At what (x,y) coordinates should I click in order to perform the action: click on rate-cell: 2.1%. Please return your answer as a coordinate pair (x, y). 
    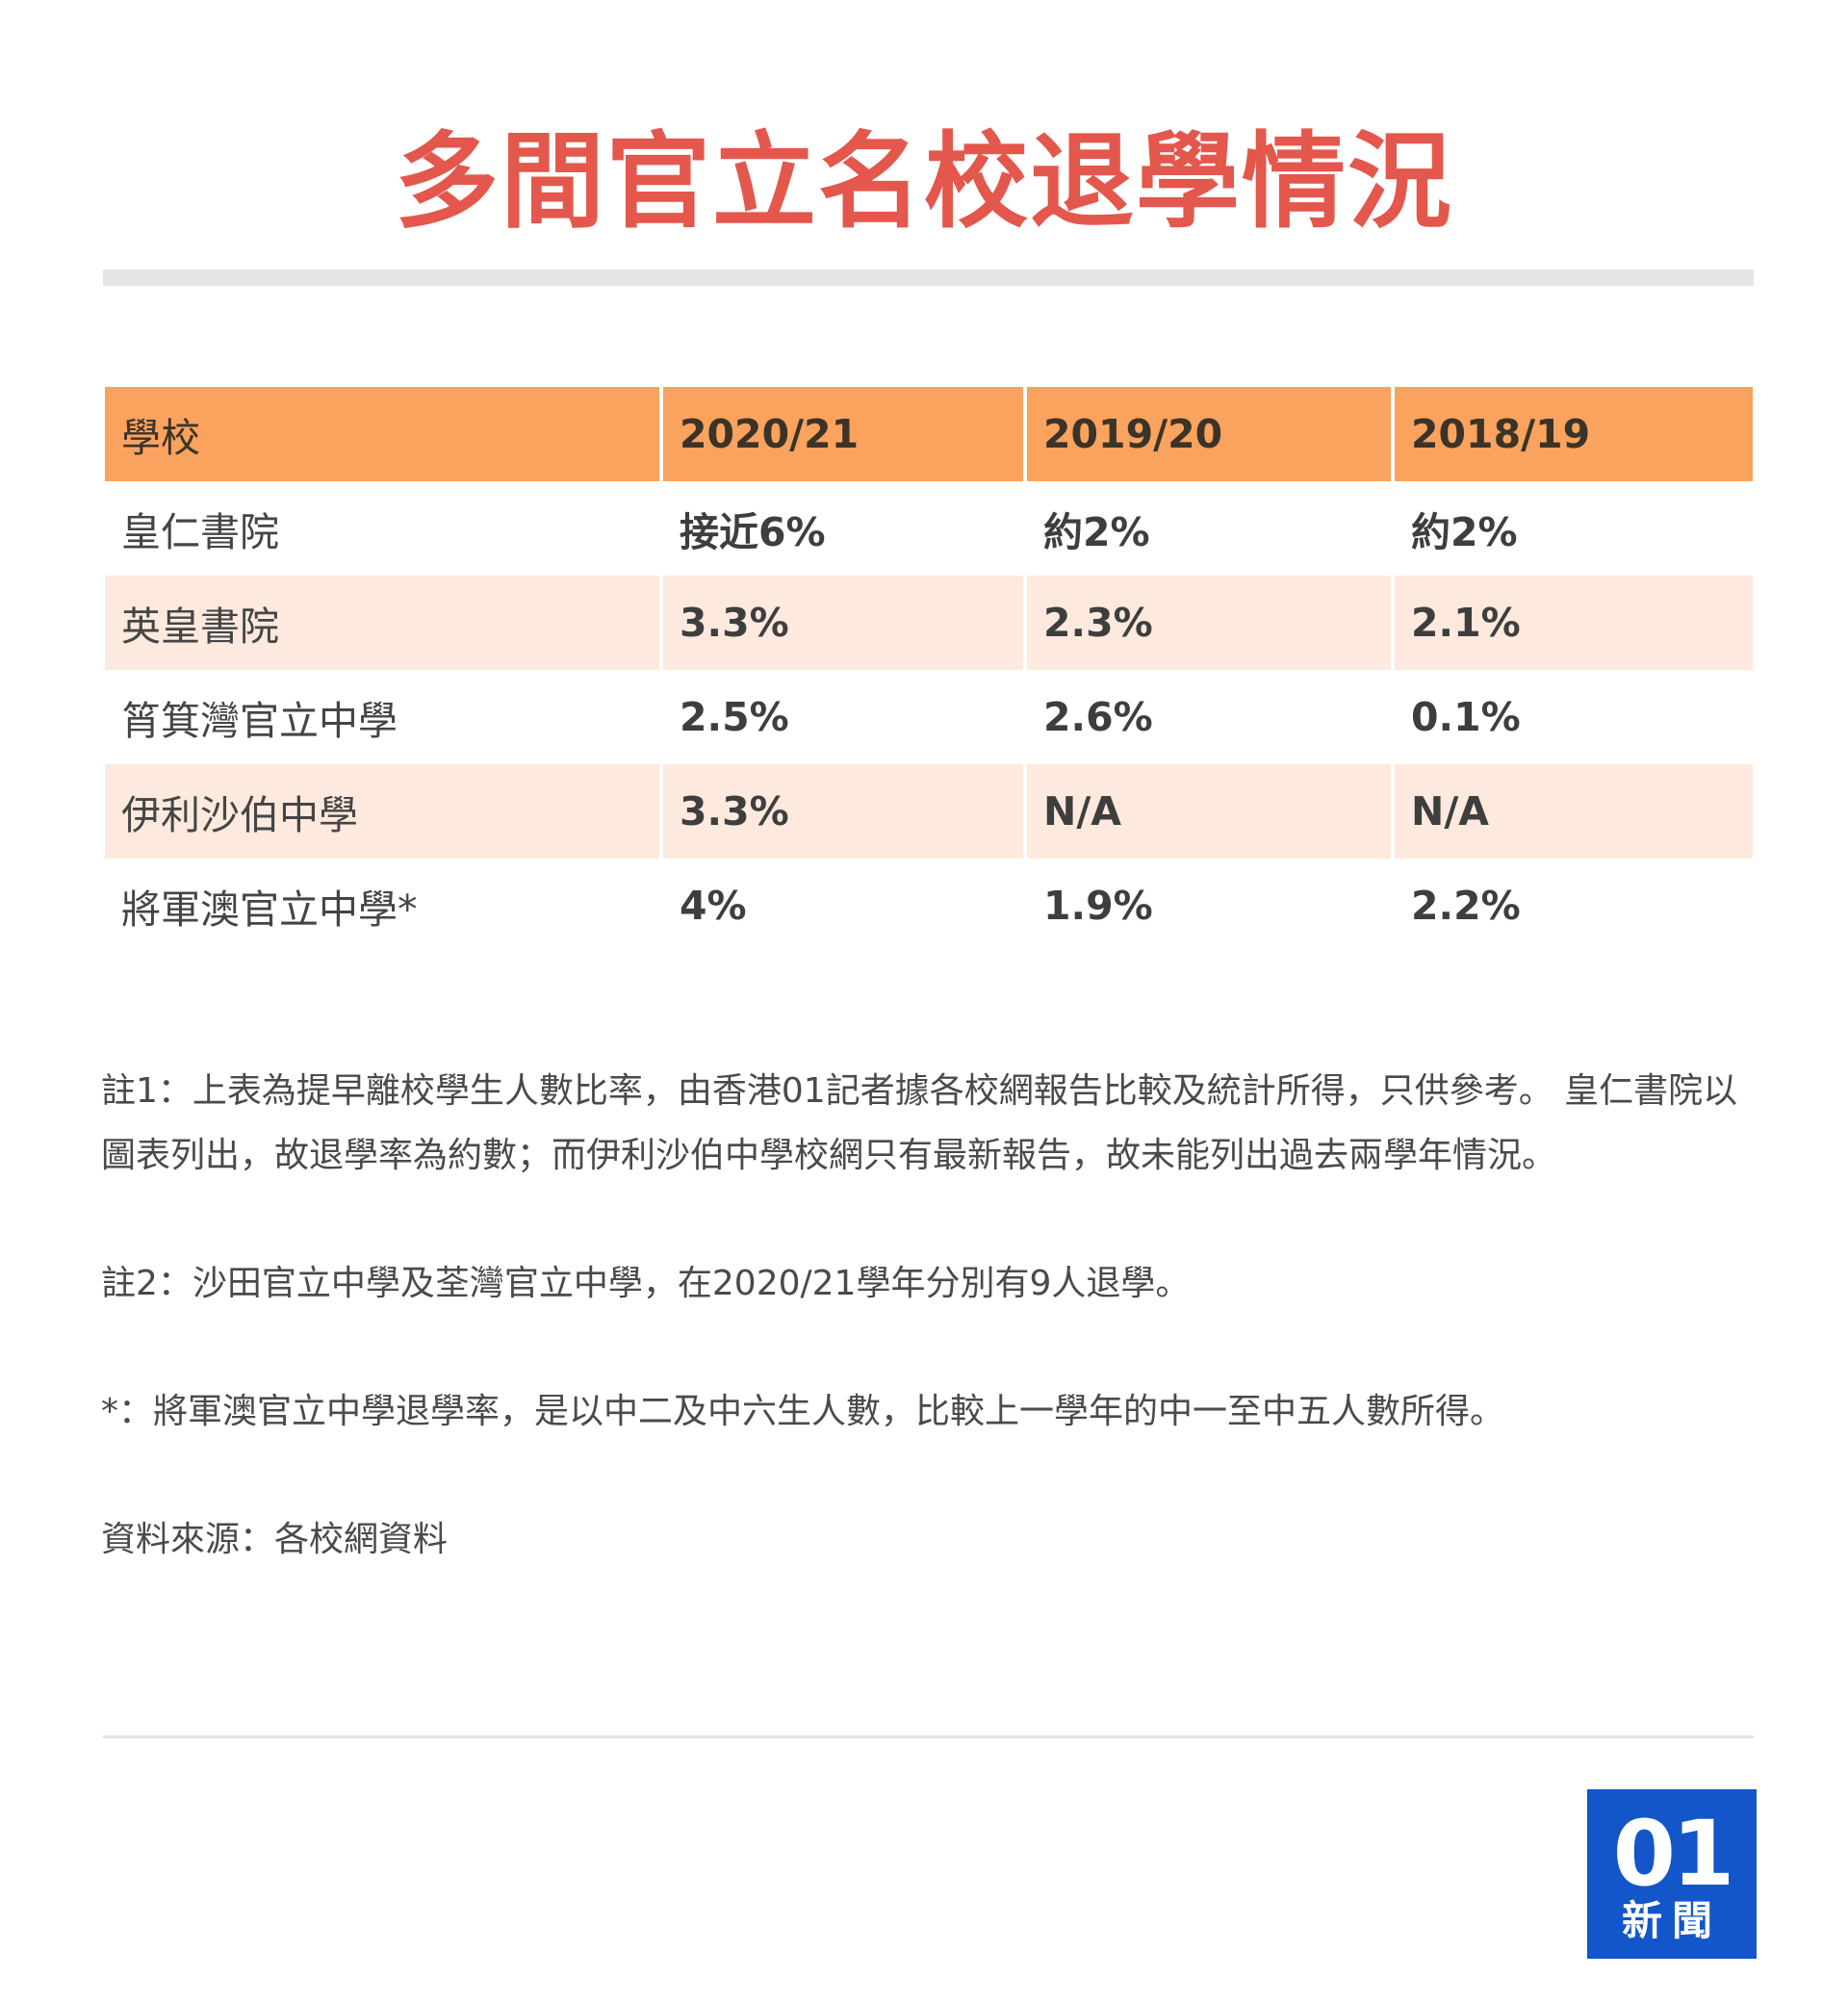
    Looking at the image, I should click on (1574, 623).